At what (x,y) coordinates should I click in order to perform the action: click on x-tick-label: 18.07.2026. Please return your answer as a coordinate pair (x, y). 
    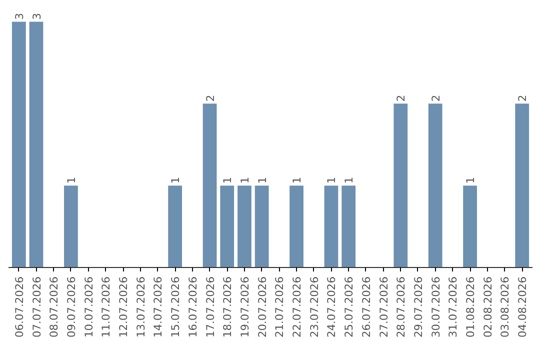
    Looking at the image, I should click on (227, 307).